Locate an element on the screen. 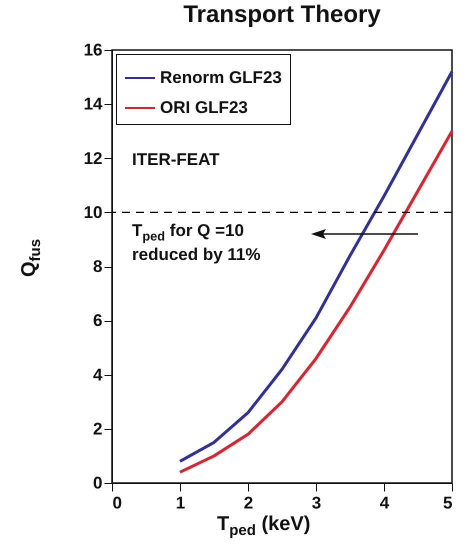 This screenshot has height=558, width=468. y-tick-label: 6 is located at coordinates (97, 320).